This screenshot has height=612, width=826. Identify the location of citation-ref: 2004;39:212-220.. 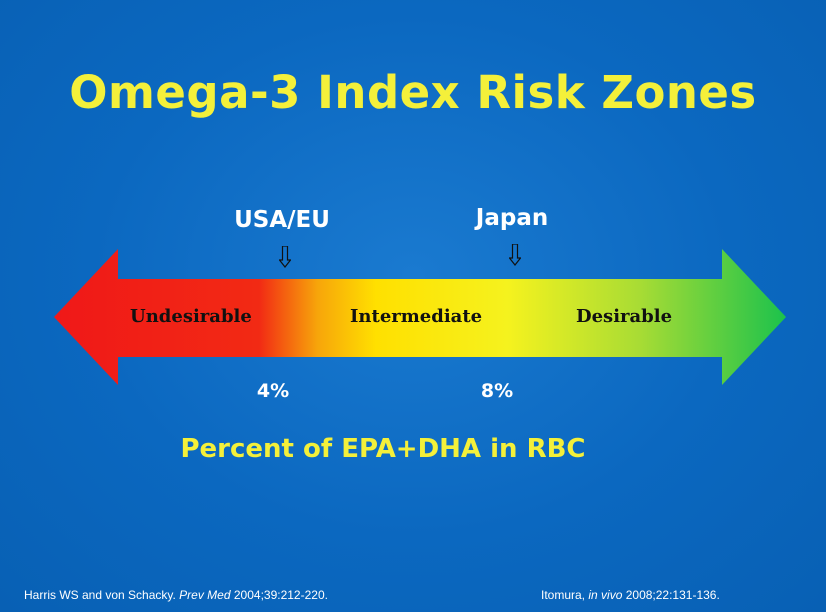
(280, 595).